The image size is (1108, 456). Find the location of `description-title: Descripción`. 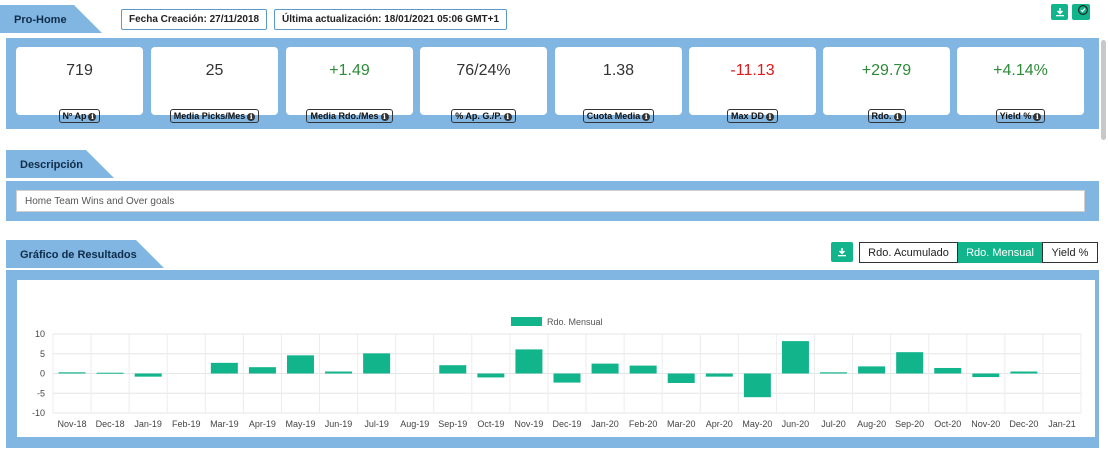

description-title: Descripción is located at coordinates (51, 165).